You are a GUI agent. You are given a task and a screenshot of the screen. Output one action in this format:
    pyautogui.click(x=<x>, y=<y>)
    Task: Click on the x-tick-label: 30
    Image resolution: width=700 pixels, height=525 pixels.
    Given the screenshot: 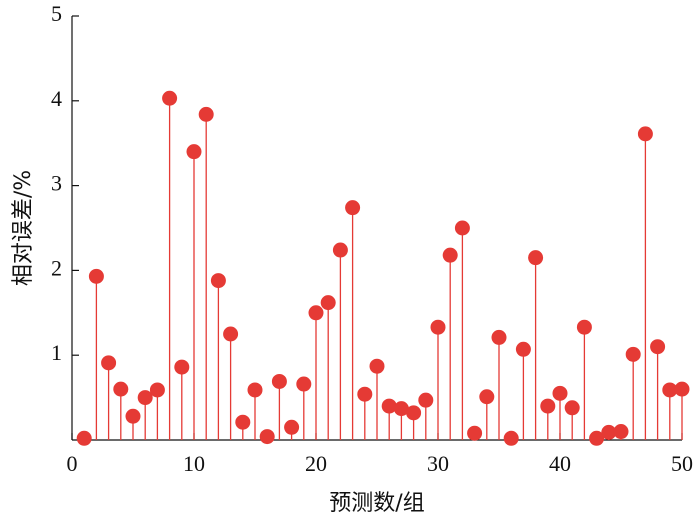 What is the action you would take?
    pyautogui.click(x=438, y=463)
    